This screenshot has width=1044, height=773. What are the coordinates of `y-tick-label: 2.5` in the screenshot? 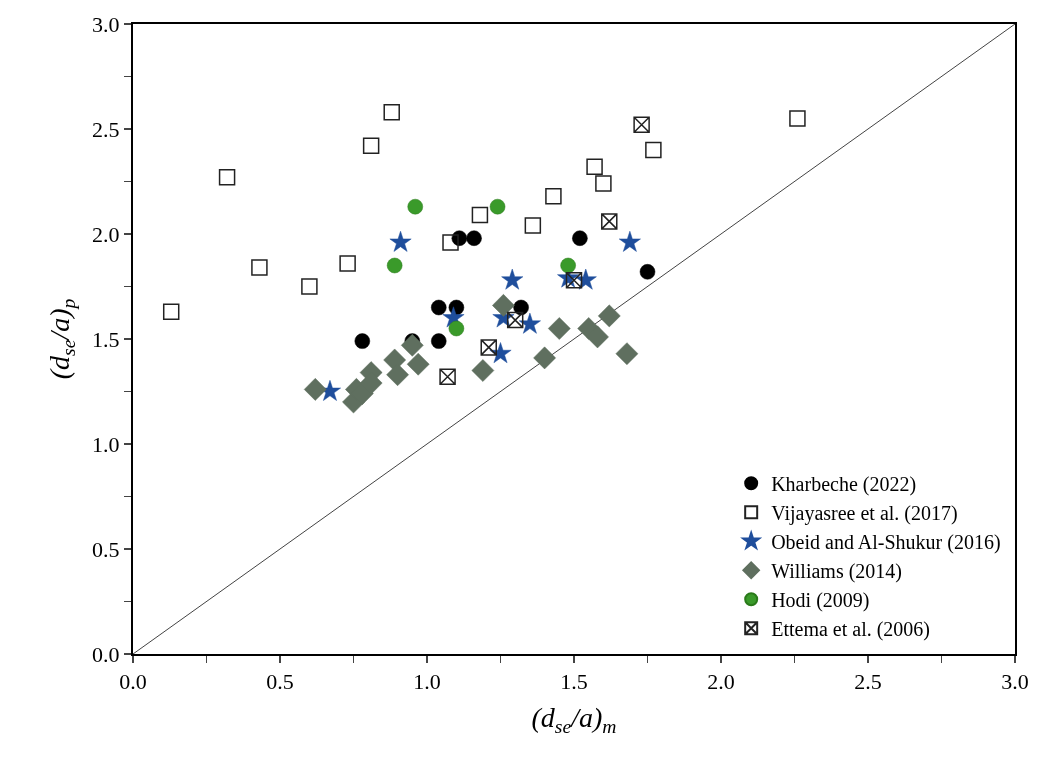 It's located at (106, 129).